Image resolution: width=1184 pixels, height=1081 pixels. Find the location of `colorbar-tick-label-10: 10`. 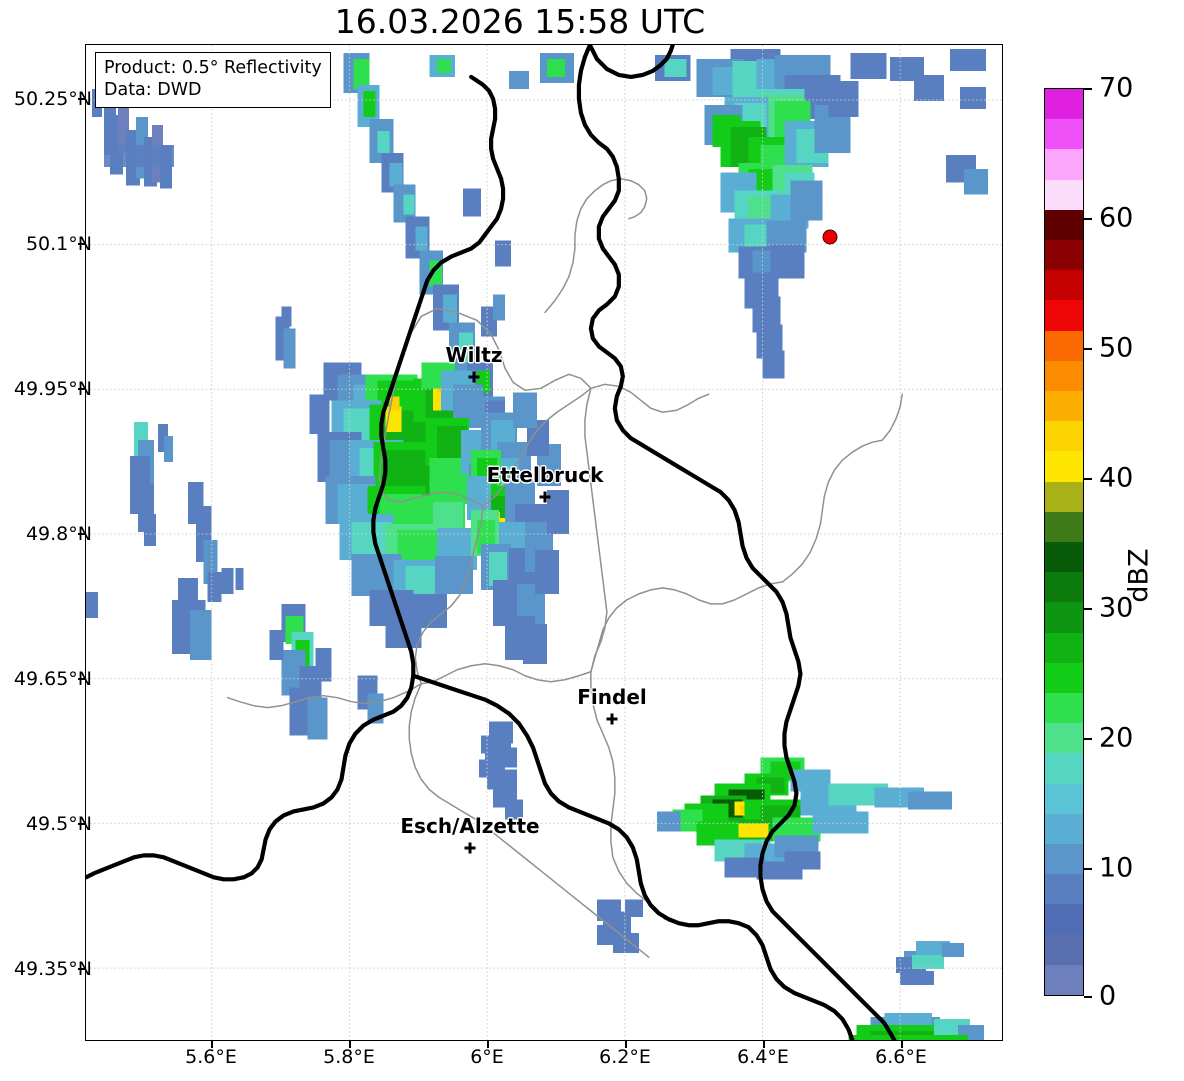

colorbar-tick-label-10: 10 is located at coordinates (1116, 868).